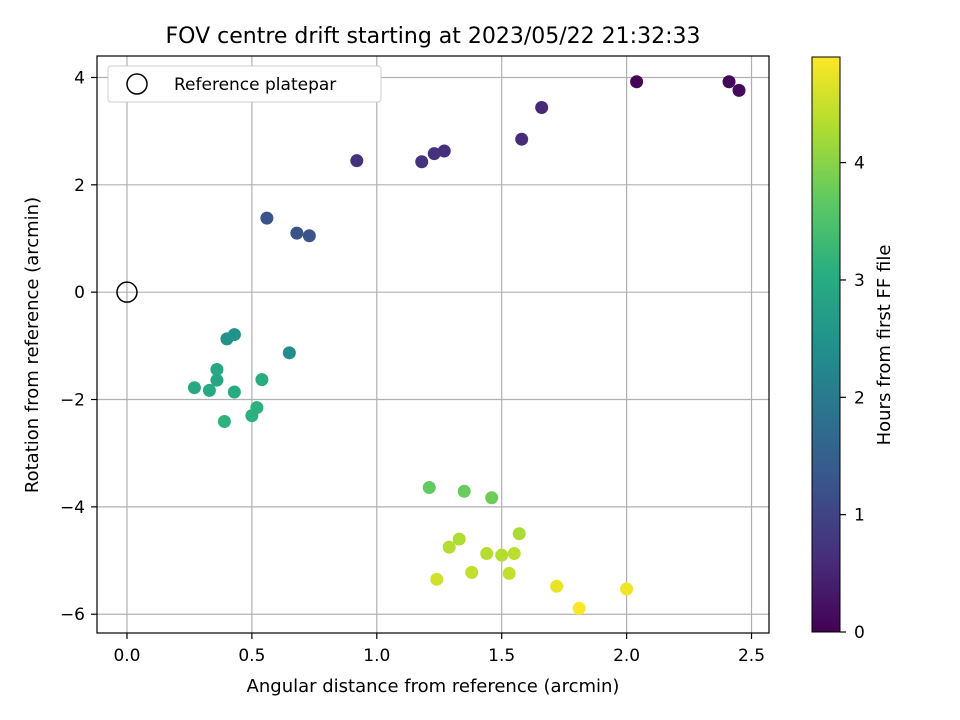  I want to click on colorbar-ticks: 0 1 2 3 4, so click(852, 398).